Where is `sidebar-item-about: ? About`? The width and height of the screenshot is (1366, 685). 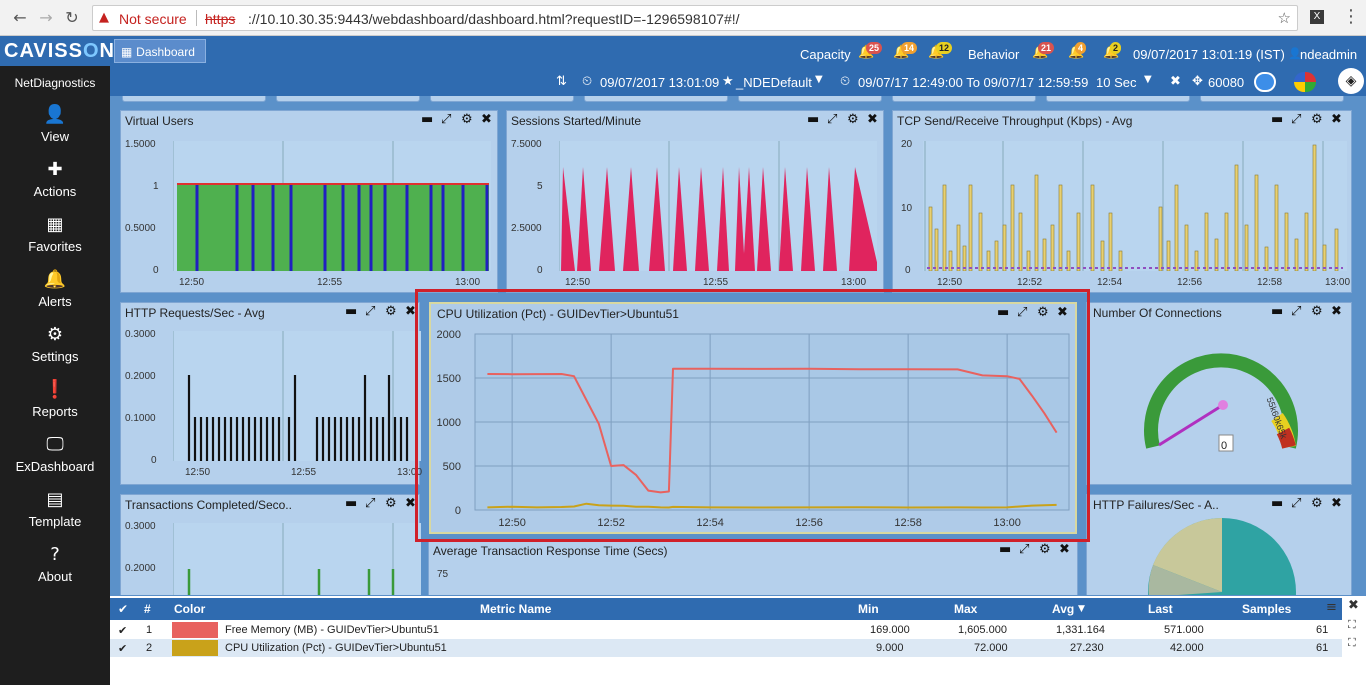 sidebar-item-about: ? About is located at coordinates (55, 568).